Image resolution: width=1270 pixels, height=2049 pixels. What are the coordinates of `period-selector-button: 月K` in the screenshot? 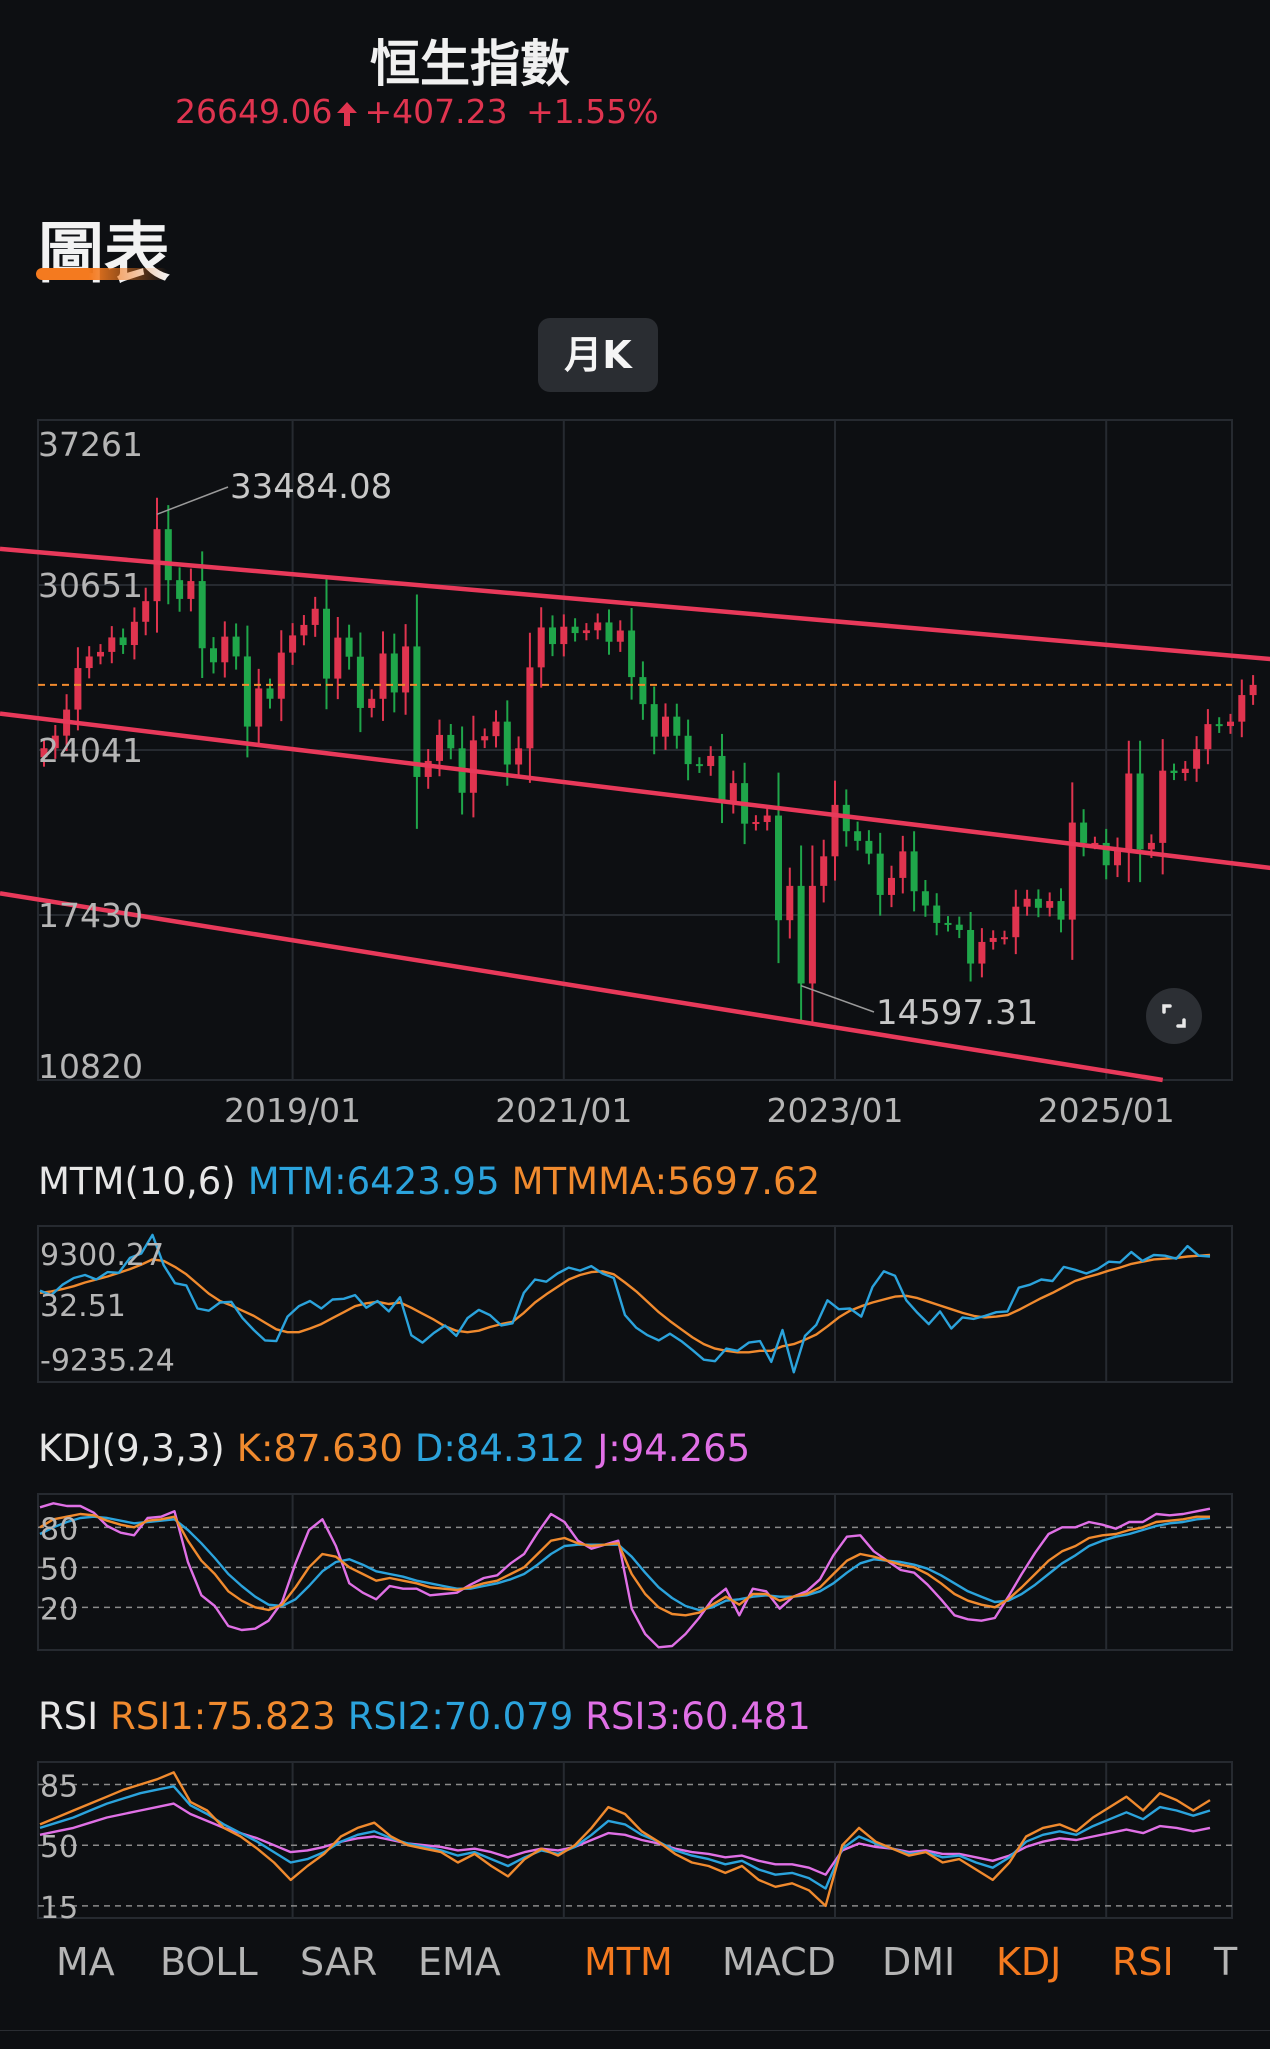 It's located at (598, 355).